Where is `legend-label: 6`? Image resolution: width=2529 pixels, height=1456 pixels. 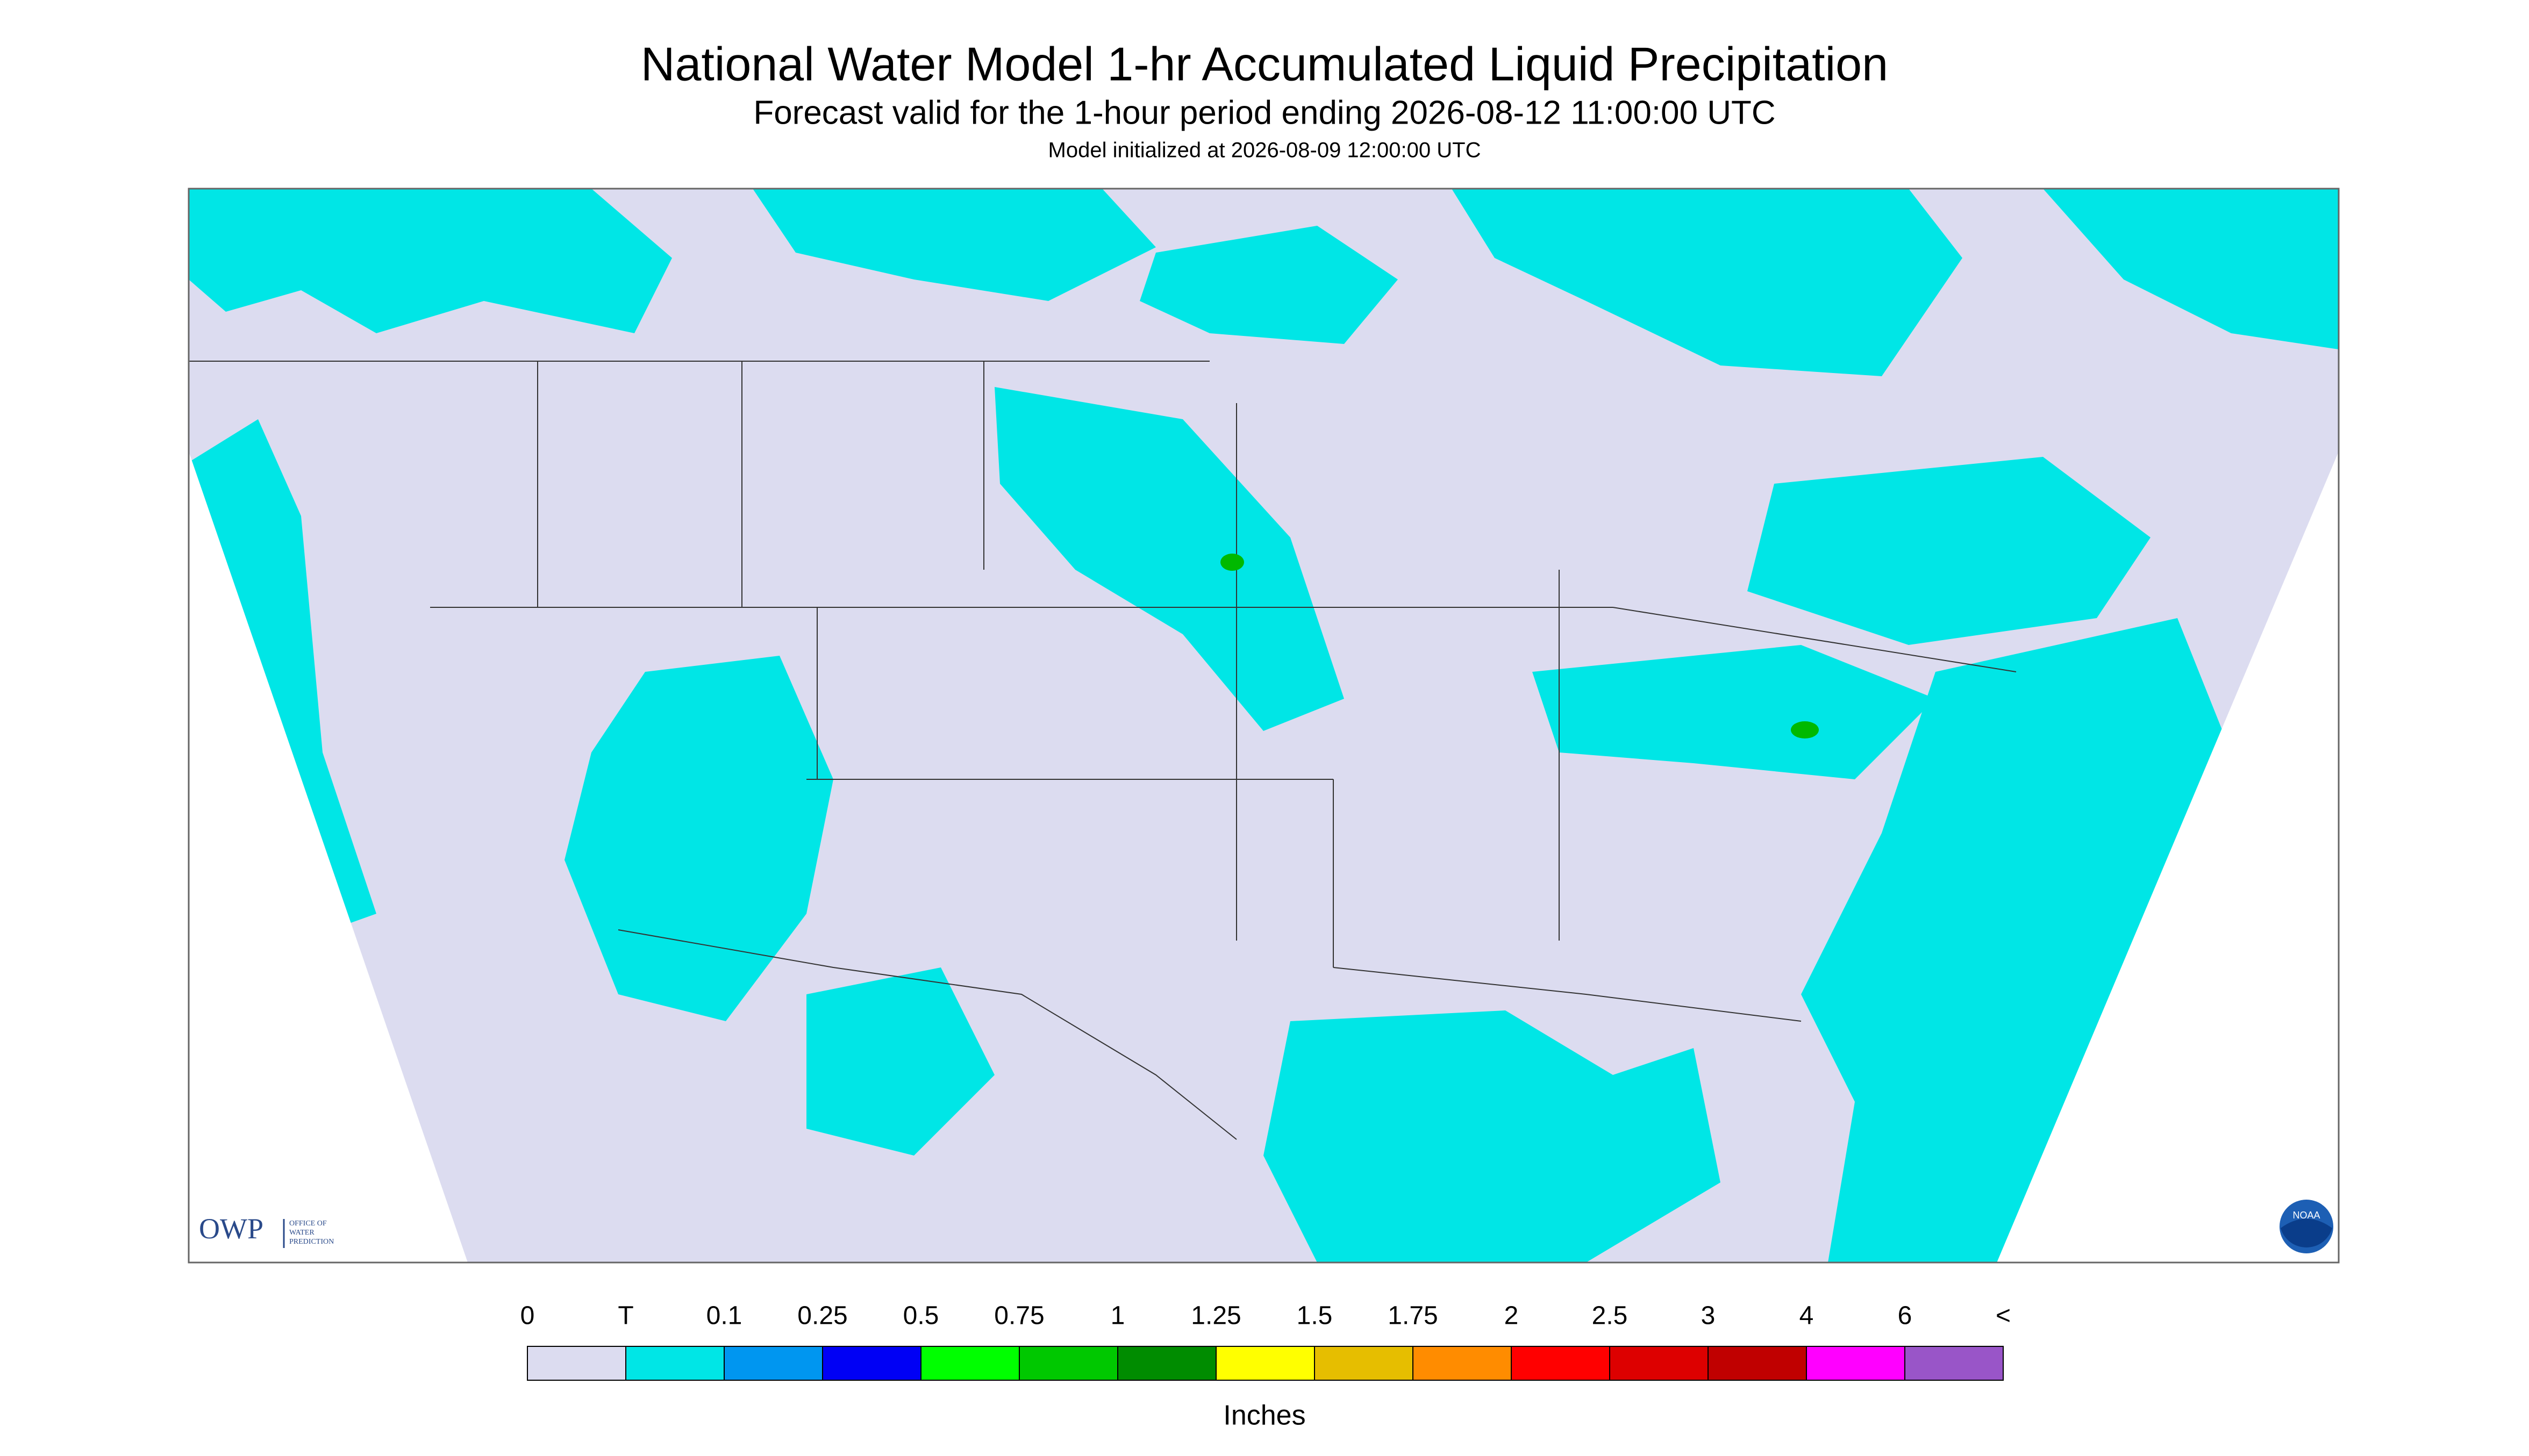
legend-label: 6 is located at coordinates (1905, 1316).